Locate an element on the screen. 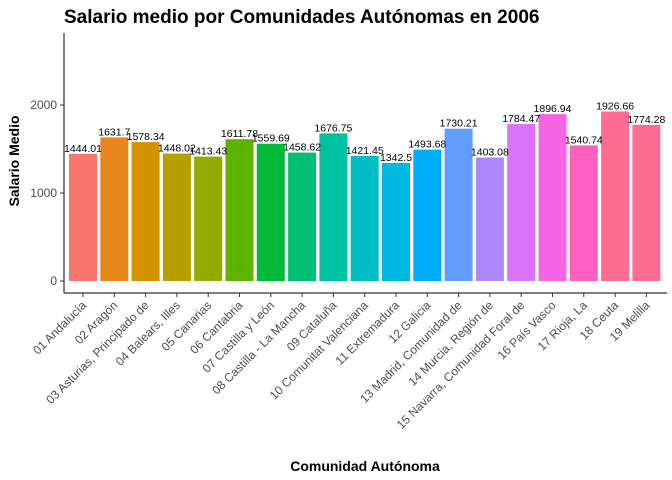  y-tick-label: 2000 is located at coordinates (43, 105).